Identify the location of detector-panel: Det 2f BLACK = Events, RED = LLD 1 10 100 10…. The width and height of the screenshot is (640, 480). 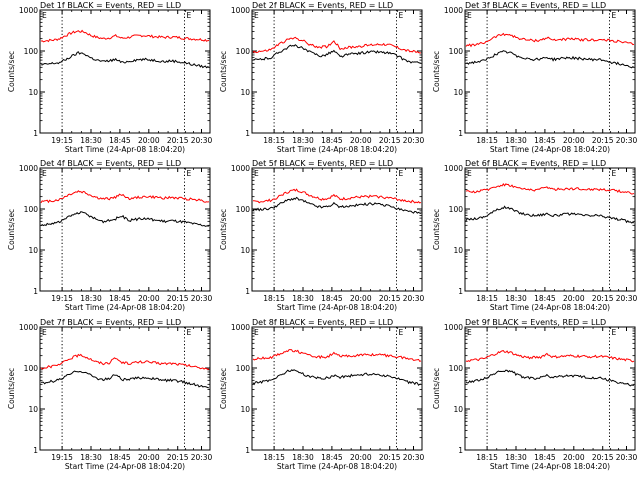
(322, 77).